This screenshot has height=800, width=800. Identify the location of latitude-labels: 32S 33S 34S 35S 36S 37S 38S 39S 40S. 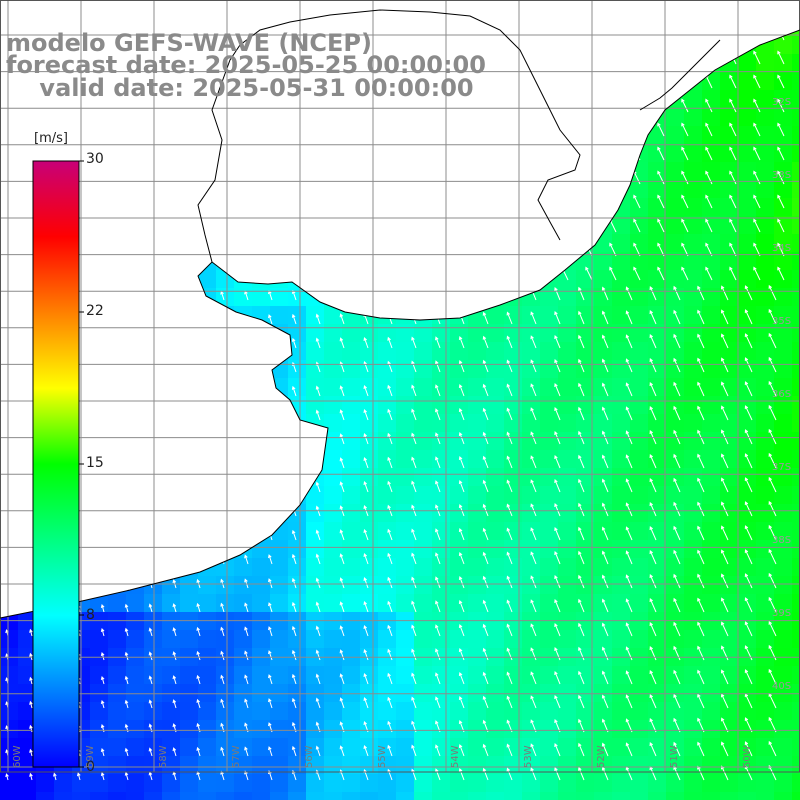
(781, 394).